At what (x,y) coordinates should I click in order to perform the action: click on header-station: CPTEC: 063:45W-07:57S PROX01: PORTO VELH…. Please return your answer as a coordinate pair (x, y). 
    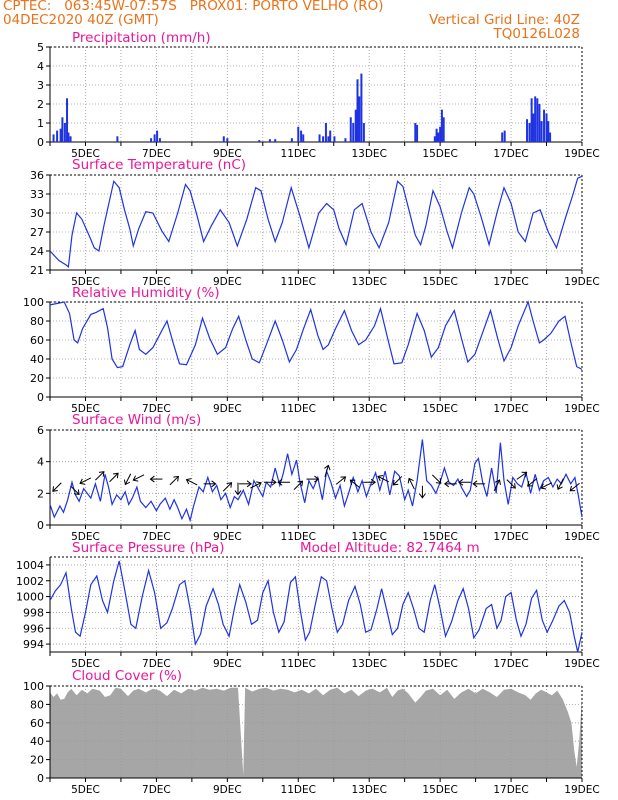
    Looking at the image, I should click on (193, 7).